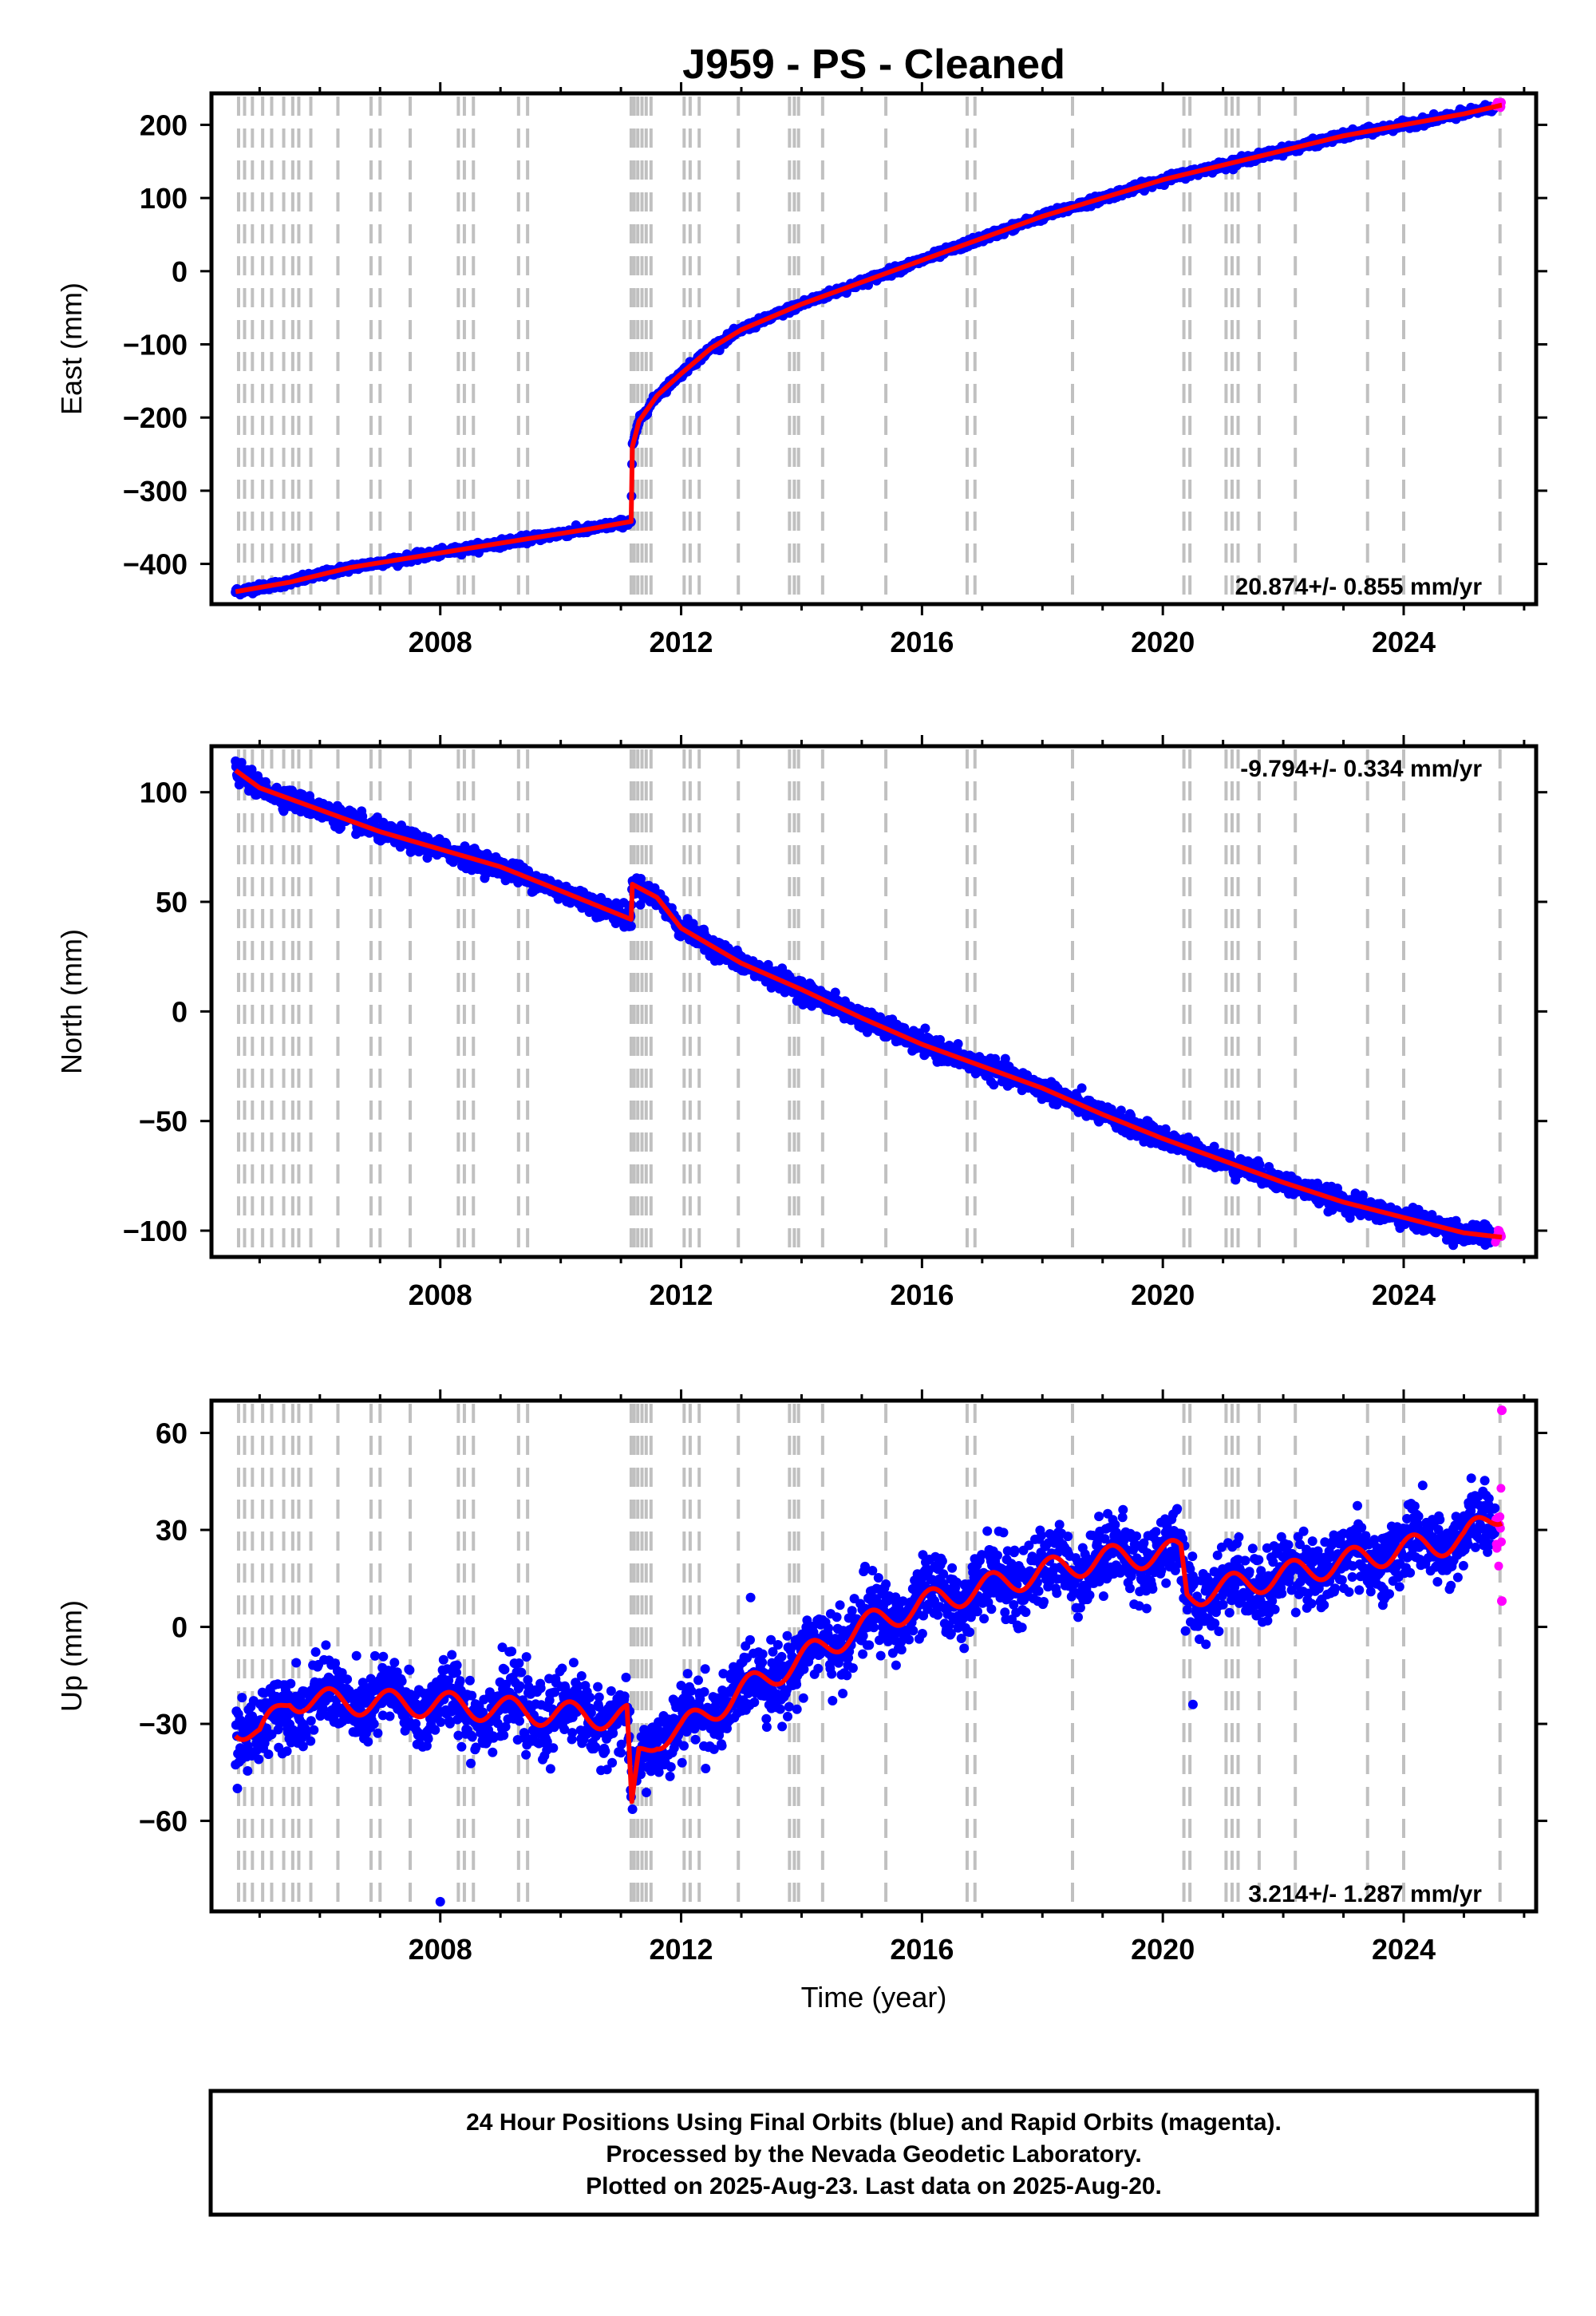  I want to click on y-tick-label: 0, so click(180, 271).